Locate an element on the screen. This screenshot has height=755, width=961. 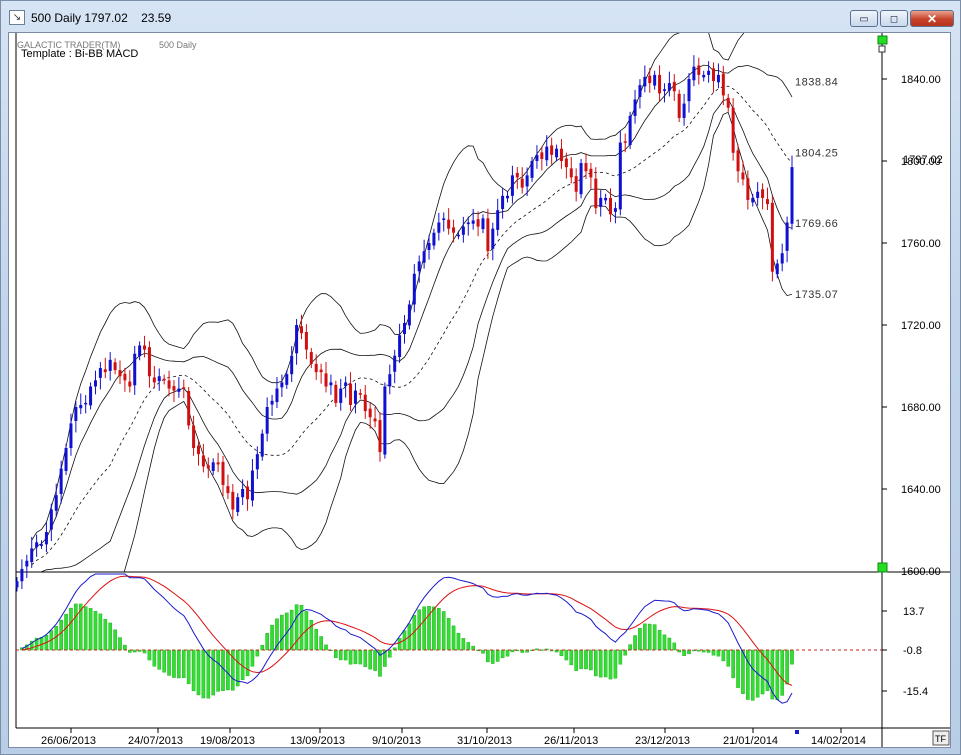
close-icon: ✕ is located at coordinates (932, 19).